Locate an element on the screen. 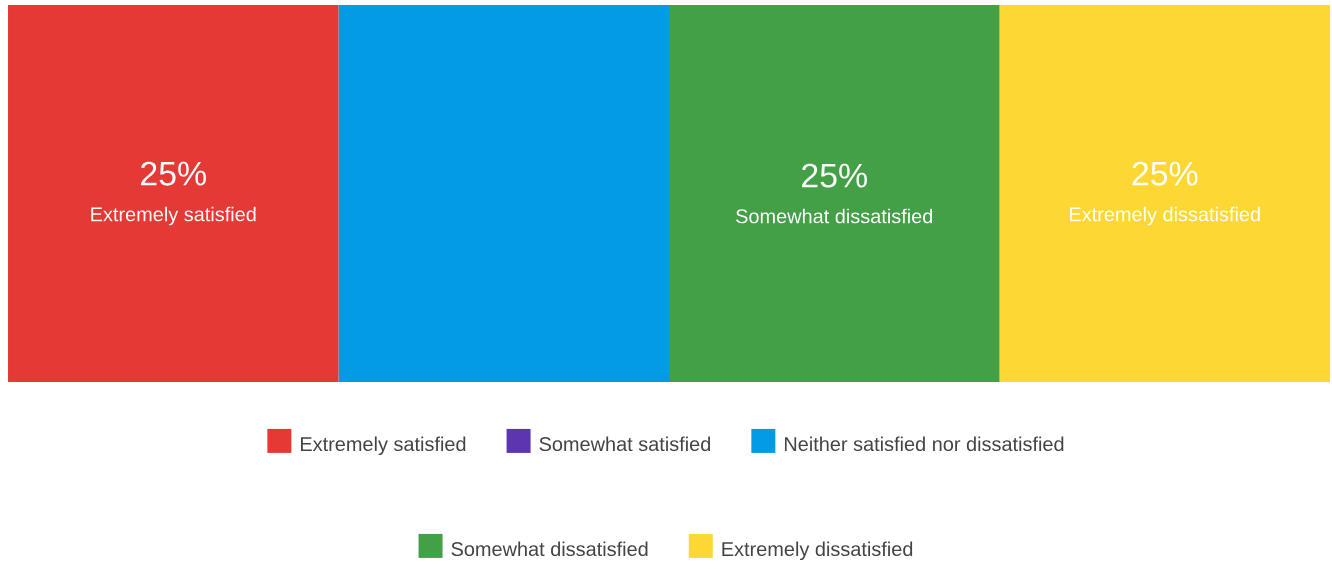 This screenshot has width=1332, height=569. text: Extremely dissatisfied is located at coordinates (1165, 216).